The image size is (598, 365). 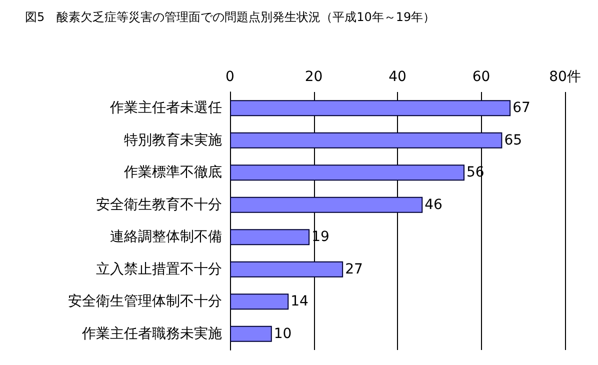 I want to click on y-tick-label: 作業主任者未選任, so click(x=165, y=108).